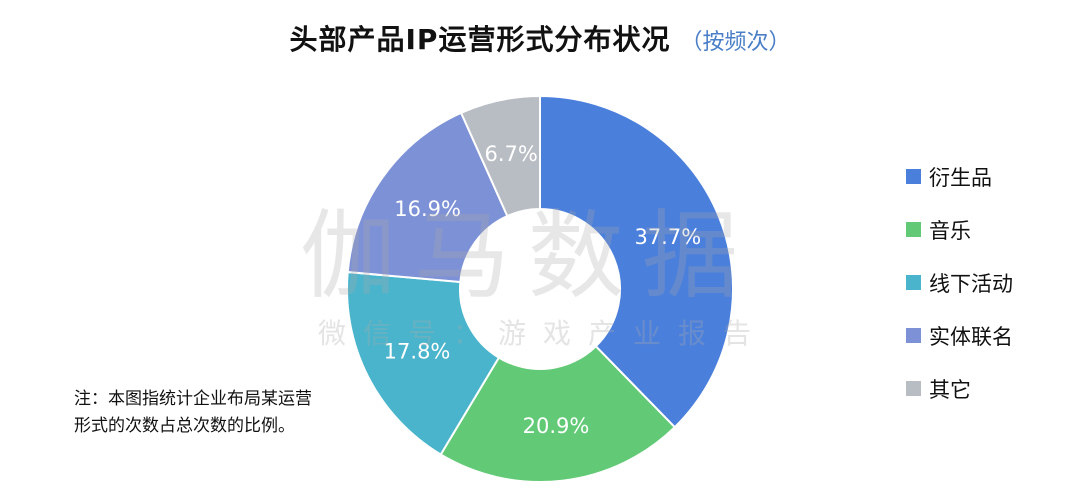 The height and width of the screenshot is (498, 1080). What do you see at coordinates (971, 283) in the screenshot?
I see `legend-label-3: 线下活动` at bounding box center [971, 283].